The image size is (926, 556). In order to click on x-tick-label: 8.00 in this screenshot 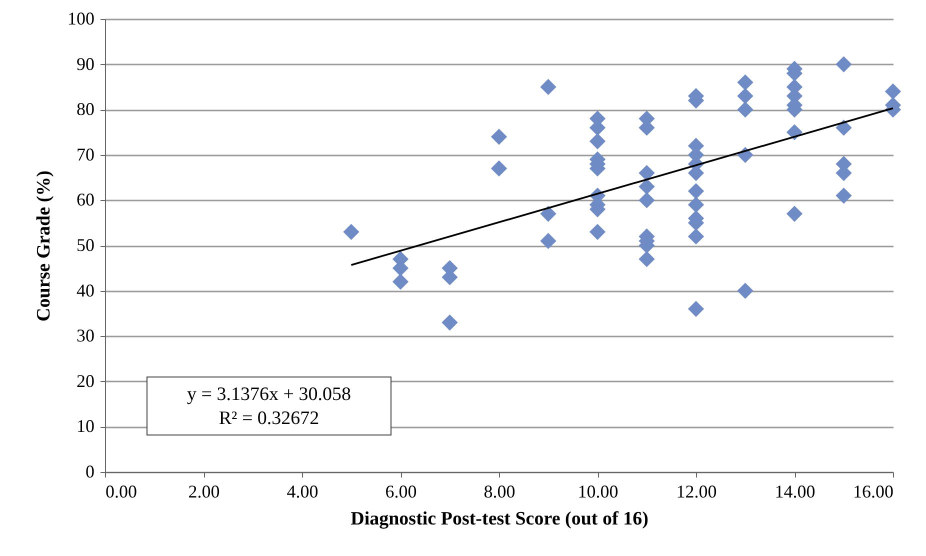, I will do `click(500, 492)`.